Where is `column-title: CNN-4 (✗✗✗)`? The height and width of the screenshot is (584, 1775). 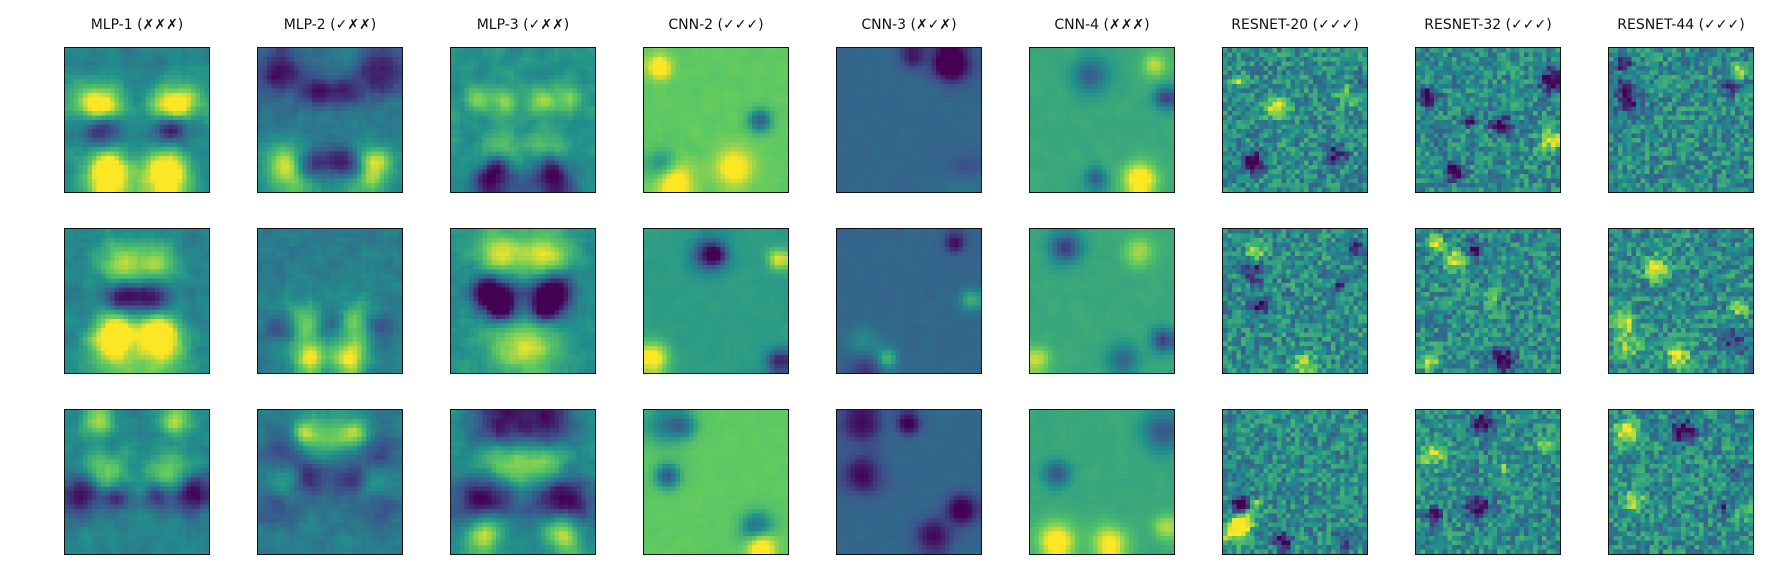
column-title: CNN-4 (✗✗✗) is located at coordinates (1102, 25).